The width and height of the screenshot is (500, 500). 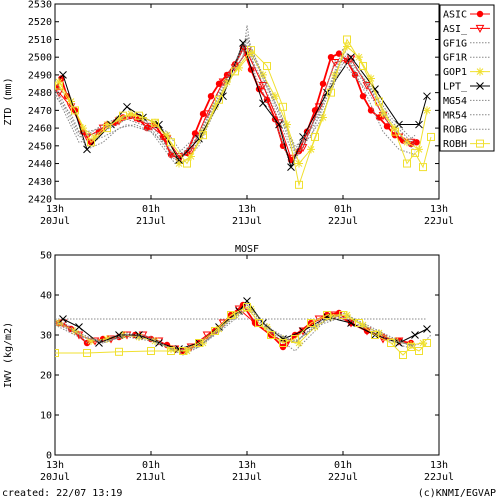 What do you see at coordinates (8, 101) in the screenshot?
I see `y-axis-label: ZTD (mm)` at bounding box center [8, 101].